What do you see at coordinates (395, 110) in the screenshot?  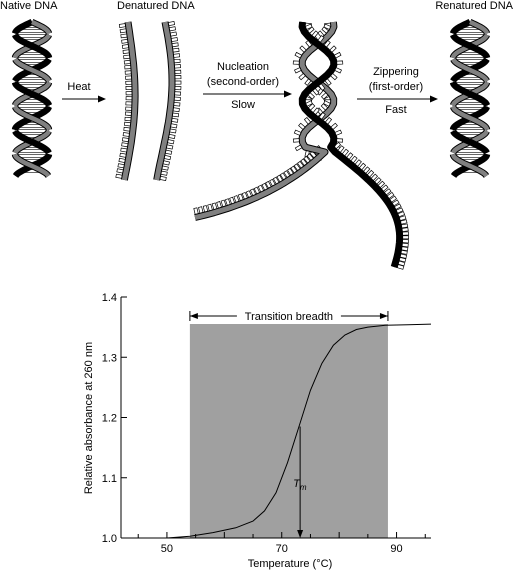 I see `zippering-speed-label: Fast` at bounding box center [395, 110].